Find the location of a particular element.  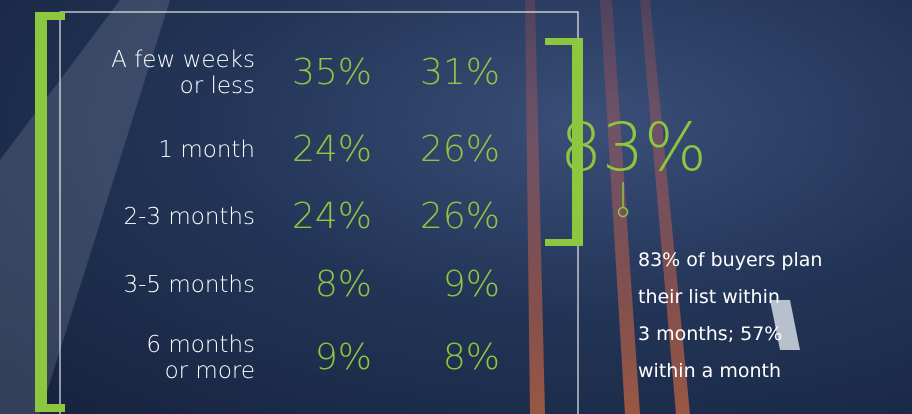

callout-line: 83% of buyers plan is located at coordinates (730, 260).